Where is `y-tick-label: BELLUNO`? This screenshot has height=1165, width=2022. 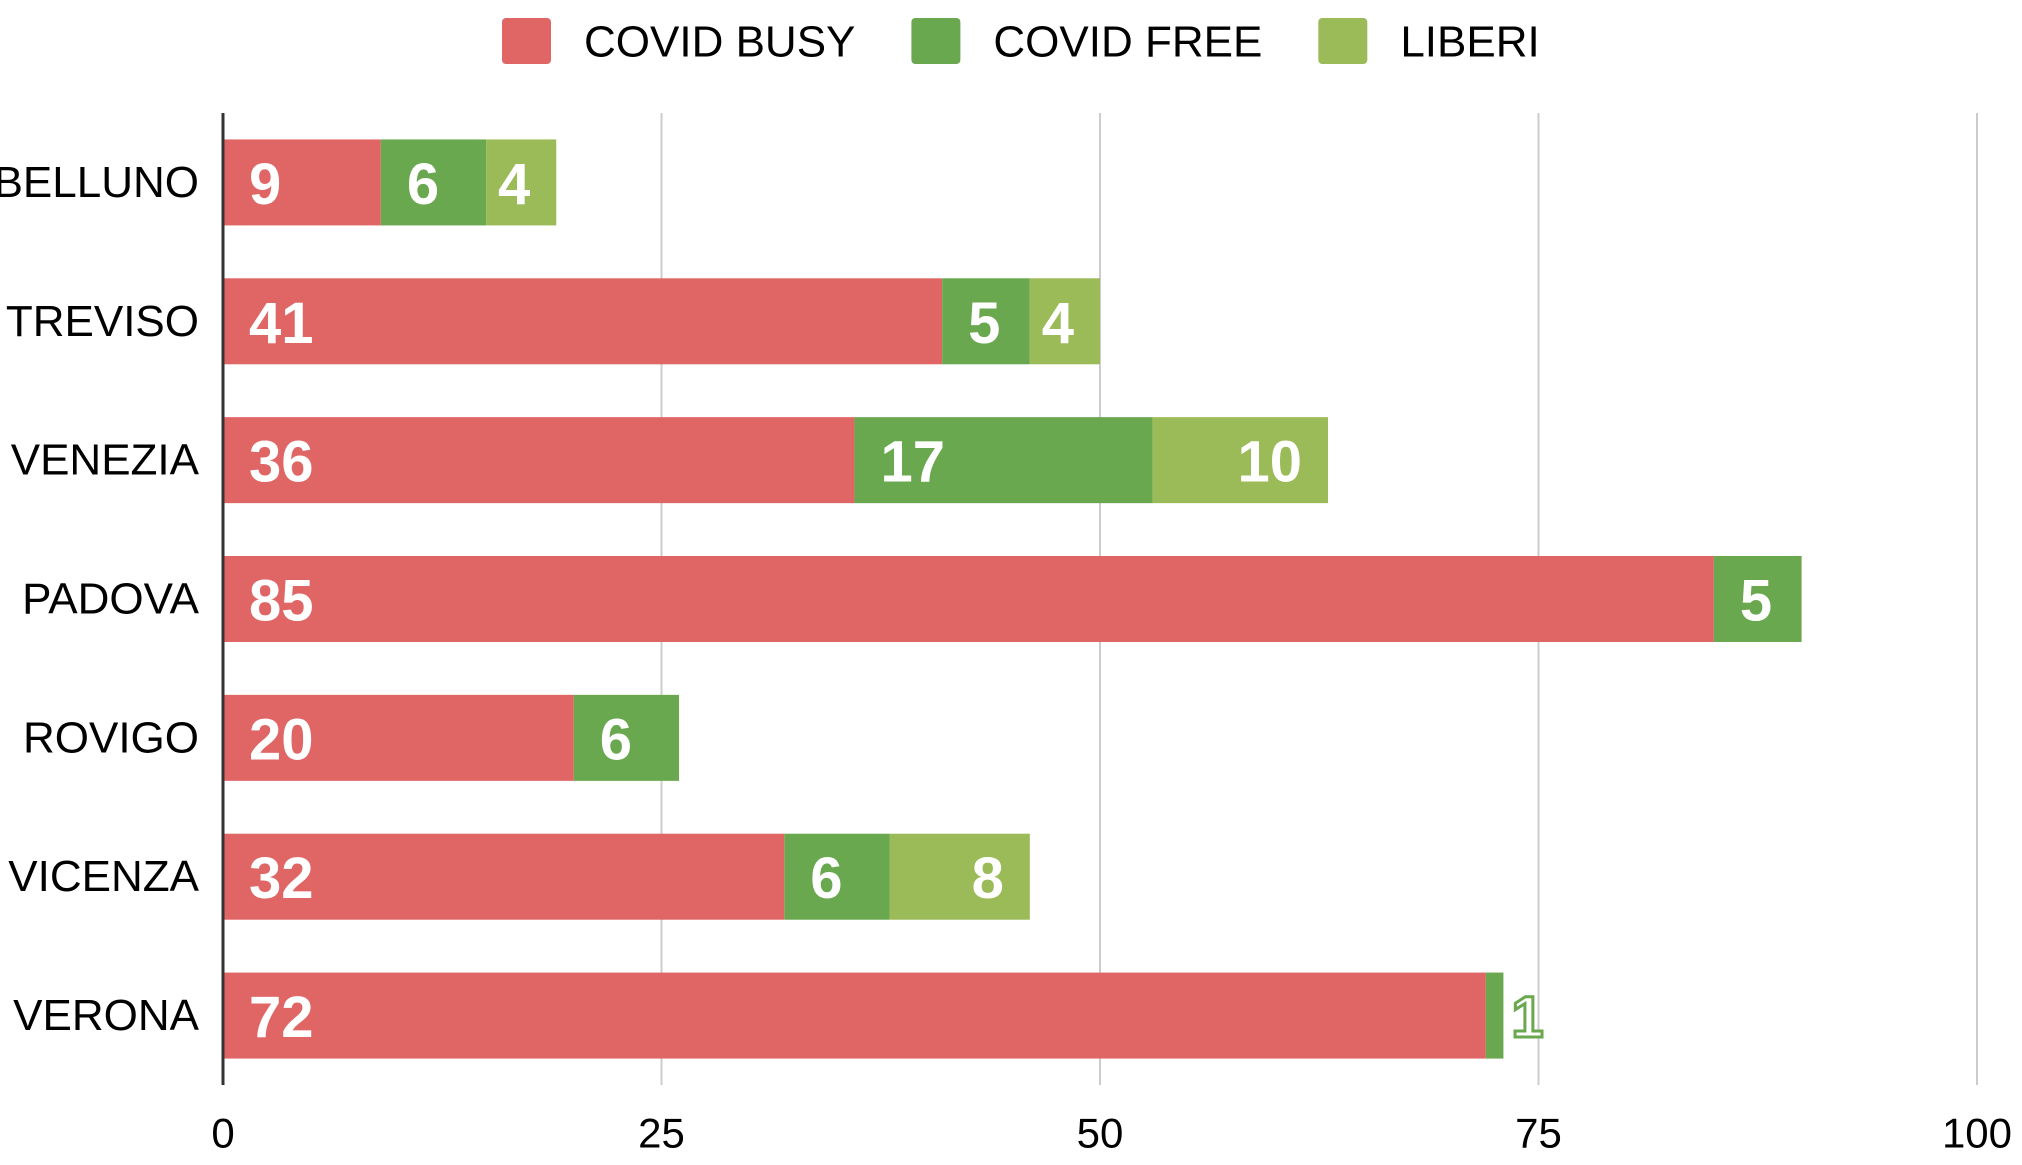
y-tick-label: BELLUNO is located at coordinates (99, 182).